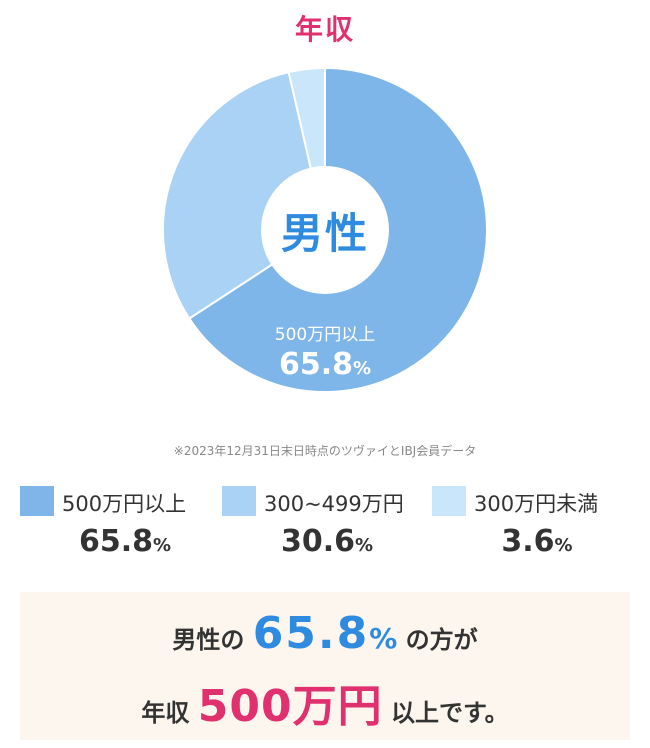 This screenshot has width=650, height=748. I want to click on center-label: 男性, so click(324, 233).